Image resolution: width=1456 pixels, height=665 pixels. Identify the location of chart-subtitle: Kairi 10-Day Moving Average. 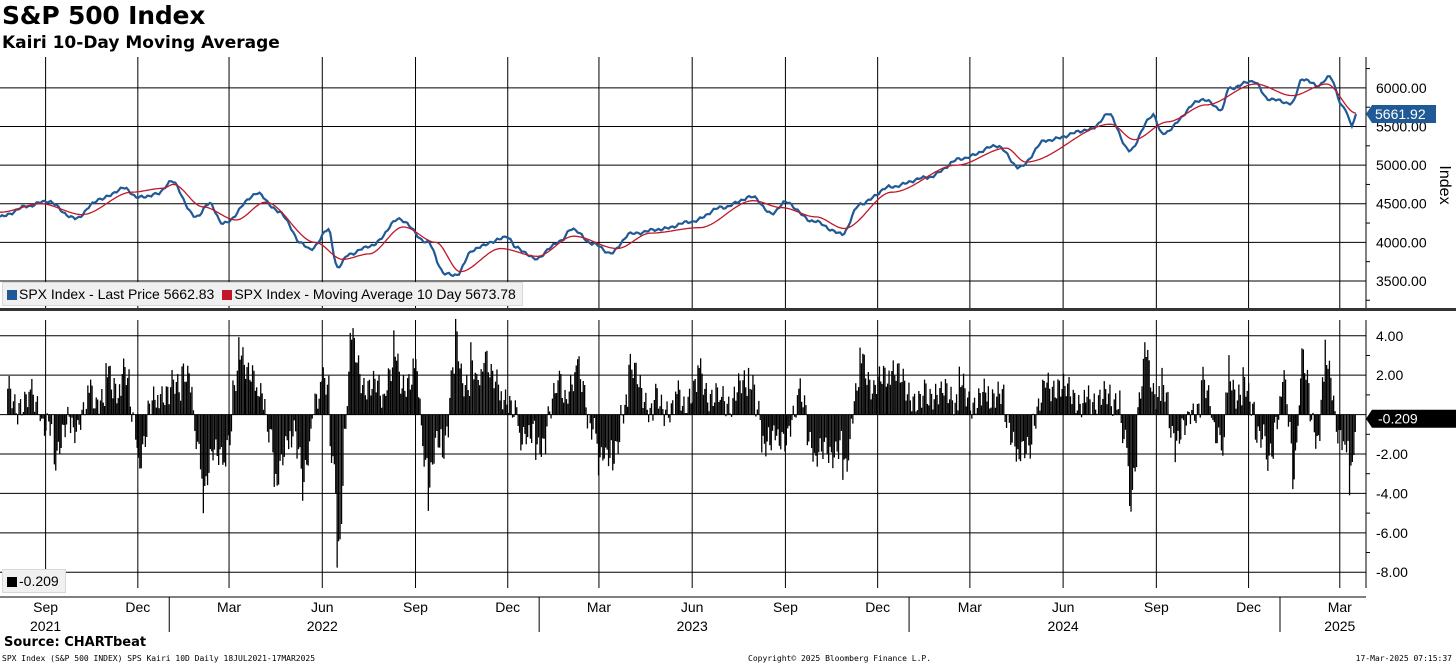
(141, 43).